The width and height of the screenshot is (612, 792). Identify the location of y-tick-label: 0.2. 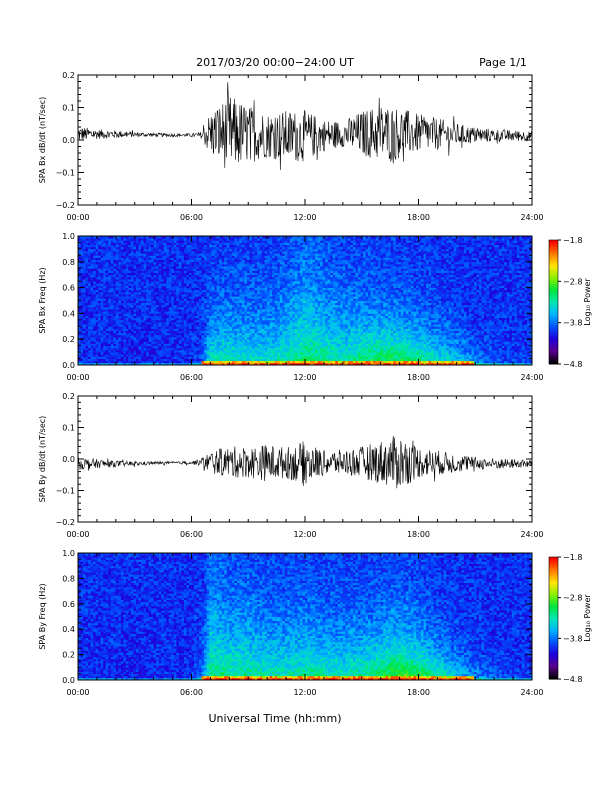
(68, 75).